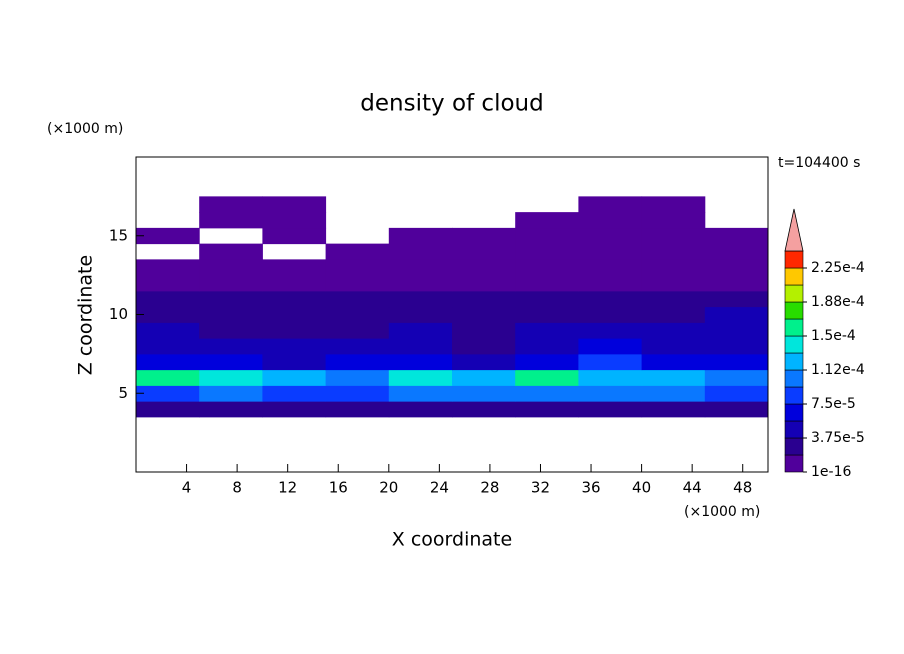 The width and height of the screenshot is (904, 654). Describe the element at coordinates (590, 488) in the screenshot. I see `x-tick-label: 36` at that location.